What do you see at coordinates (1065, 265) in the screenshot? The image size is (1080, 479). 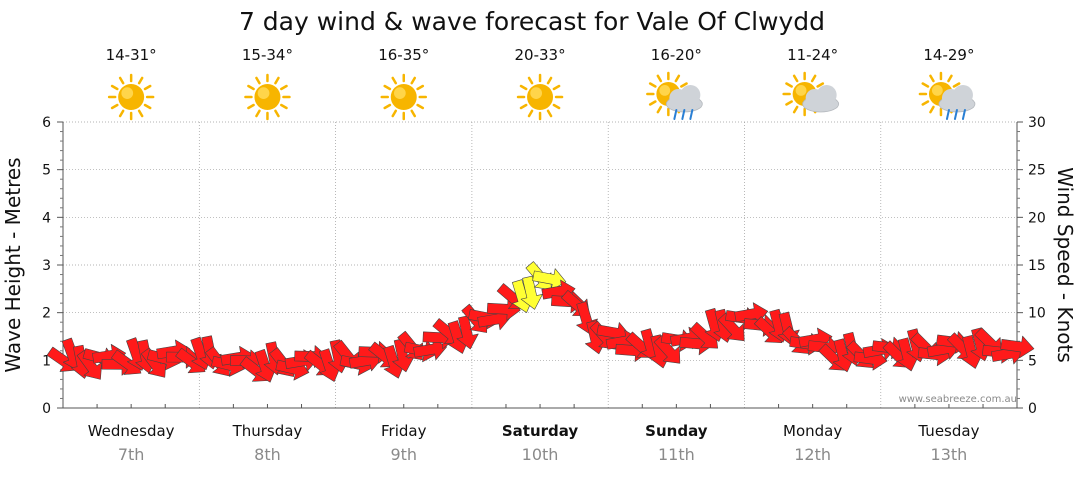 I see `y-axis-label-right: Wind Speed - Knots` at bounding box center [1065, 265].